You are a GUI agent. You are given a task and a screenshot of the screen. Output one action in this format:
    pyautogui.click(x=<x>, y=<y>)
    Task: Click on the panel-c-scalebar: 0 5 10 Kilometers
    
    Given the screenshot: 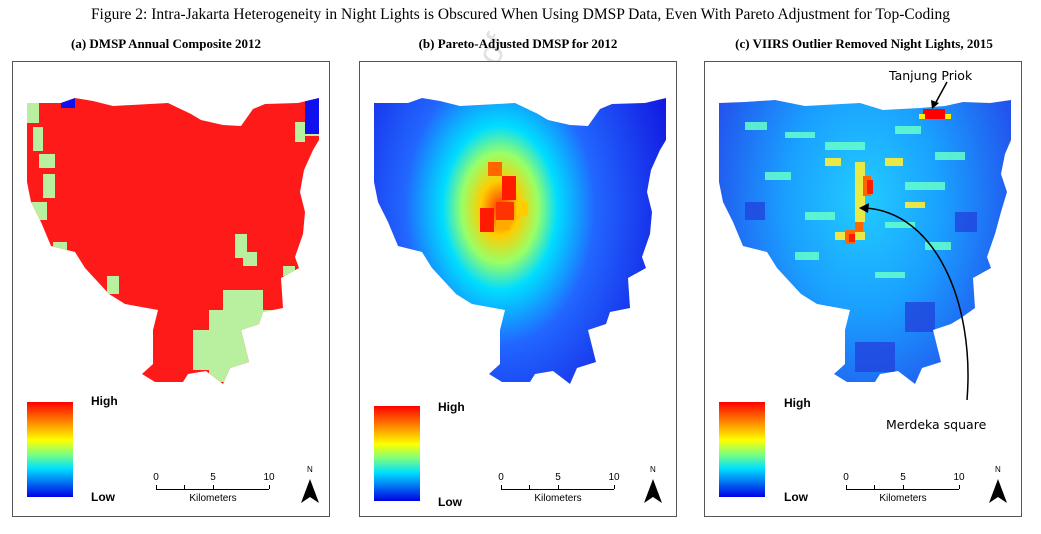 What is the action you would take?
    pyautogui.click(x=909, y=495)
    